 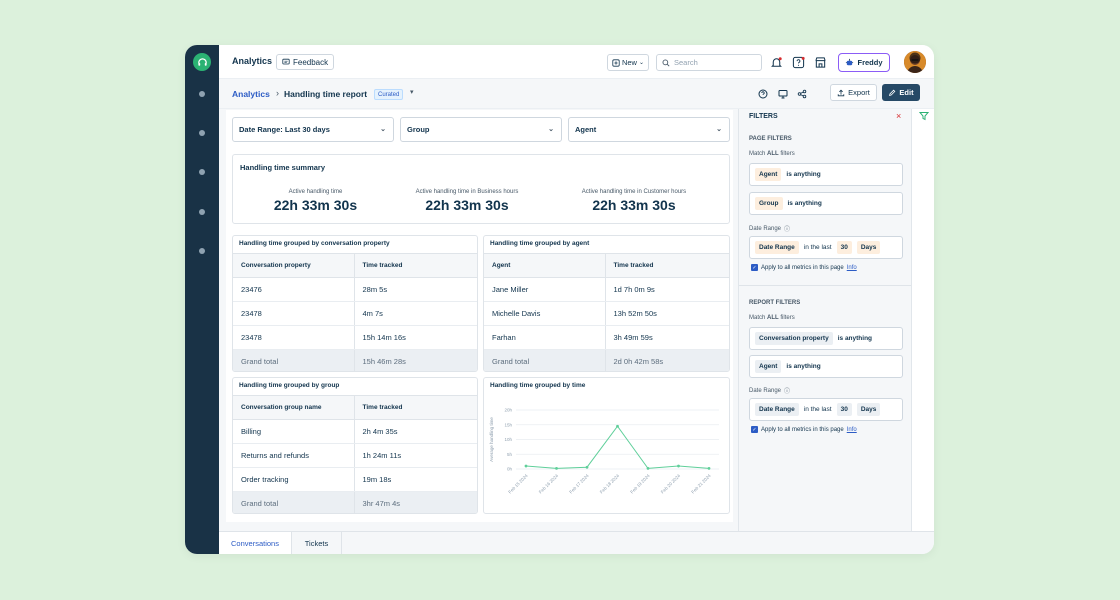 I want to click on filter-field-chip: Agent, so click(x=768, y=174).